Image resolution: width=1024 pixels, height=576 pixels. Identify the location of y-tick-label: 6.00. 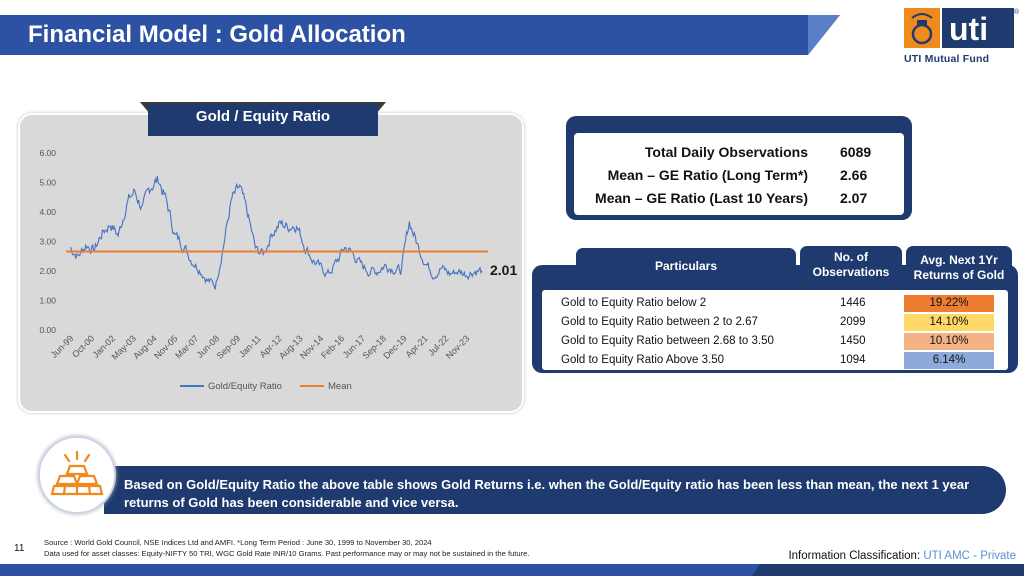
(47, 153).